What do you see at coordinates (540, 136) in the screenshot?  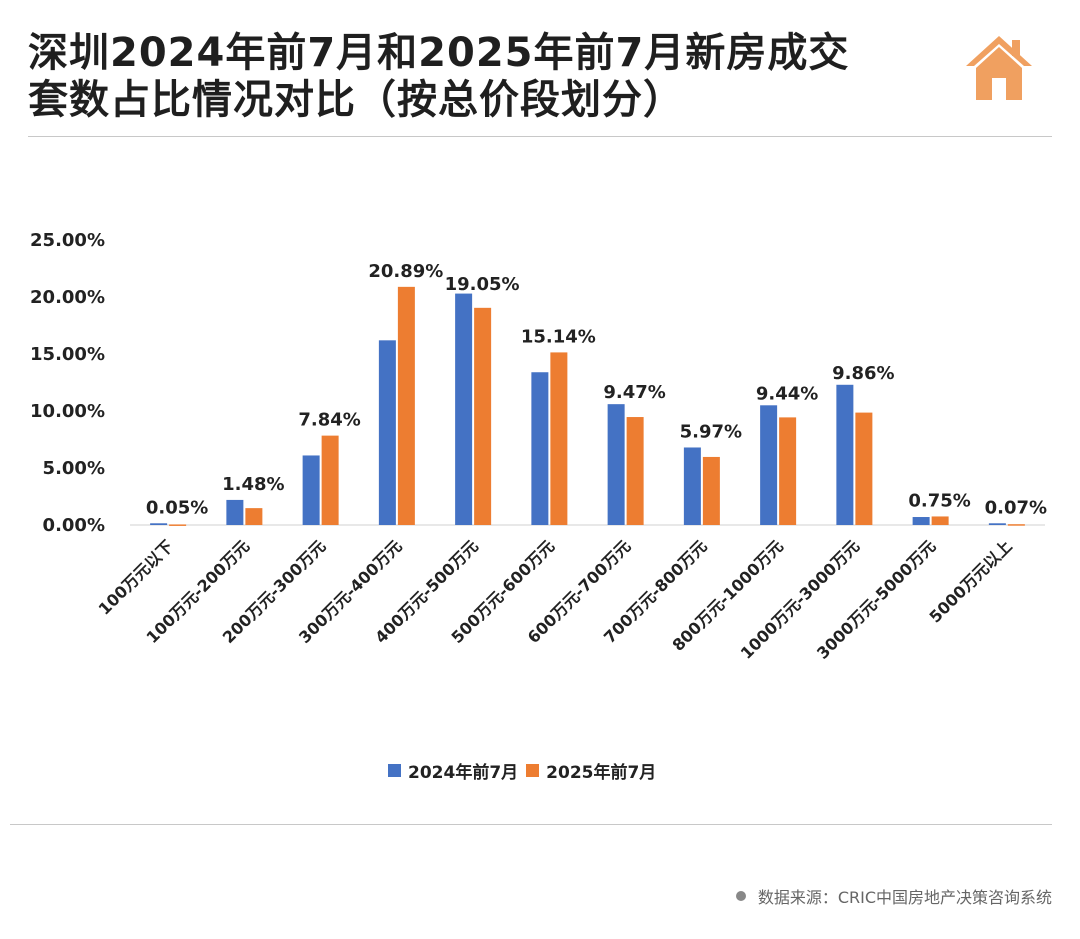 I see `header-divider` at bounding box center [540, 136].